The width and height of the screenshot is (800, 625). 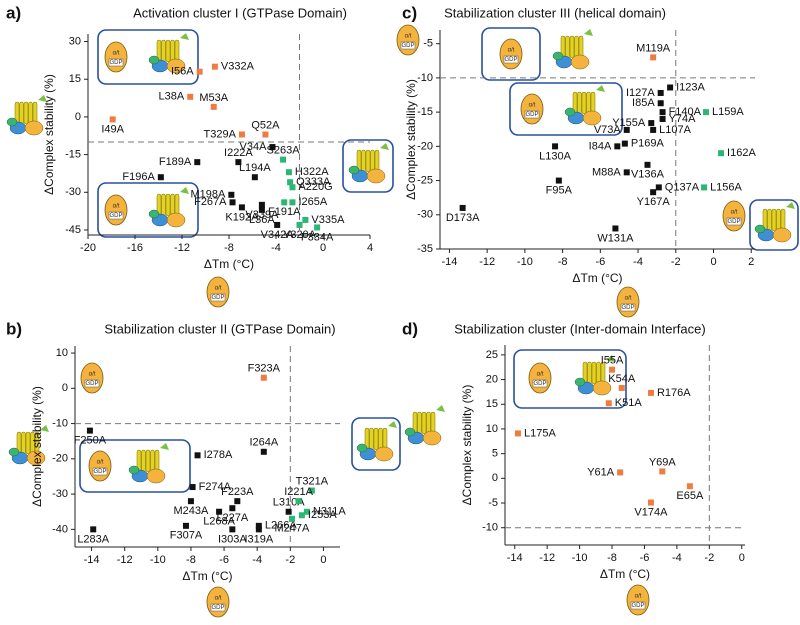 What do you see at coordinates (625, 574) in the screenshot?
I see `x-axis-label: ΔTm (°C)` at bounding box center [625, 574].